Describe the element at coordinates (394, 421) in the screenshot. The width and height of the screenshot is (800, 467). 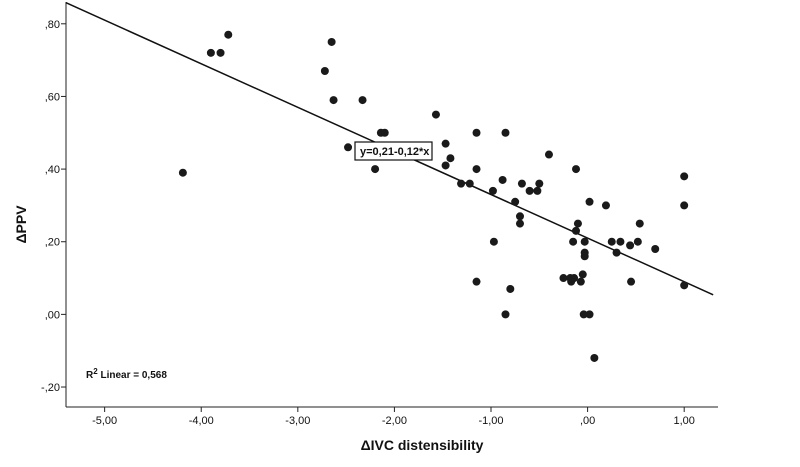
I see `x-tick-label: -2,00` at that location.